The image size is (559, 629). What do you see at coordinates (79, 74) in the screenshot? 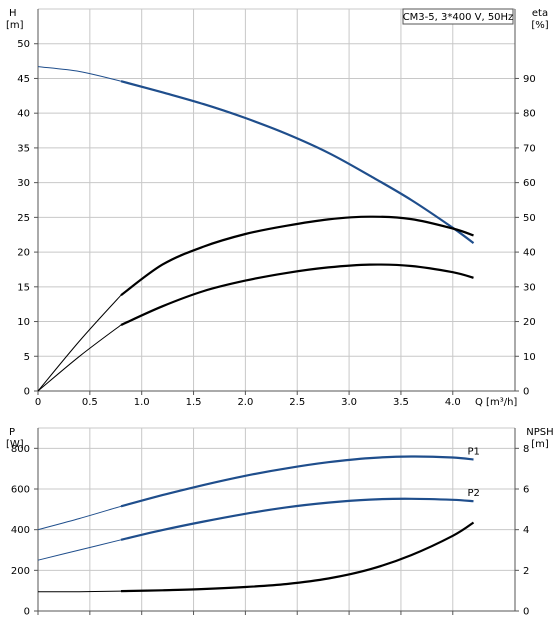
I see `series-line-series-0-thin` at bounding box center [79, 74].